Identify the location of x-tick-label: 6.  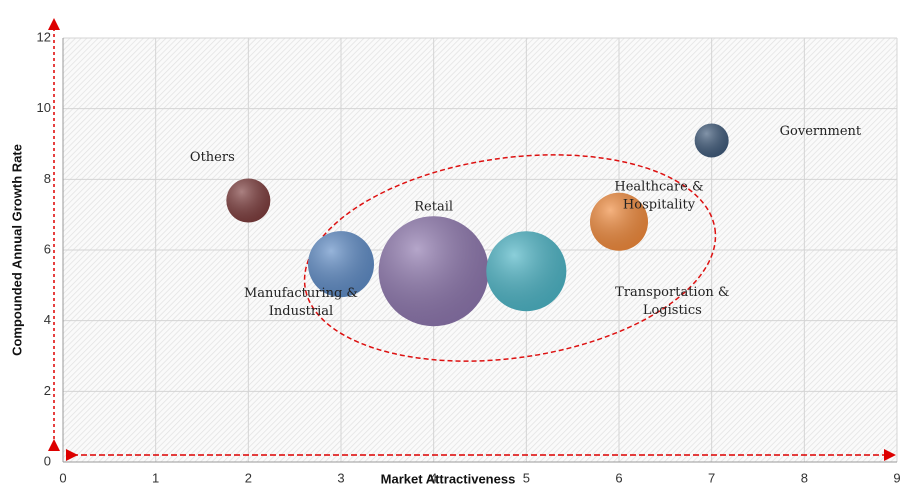
(618, 477).